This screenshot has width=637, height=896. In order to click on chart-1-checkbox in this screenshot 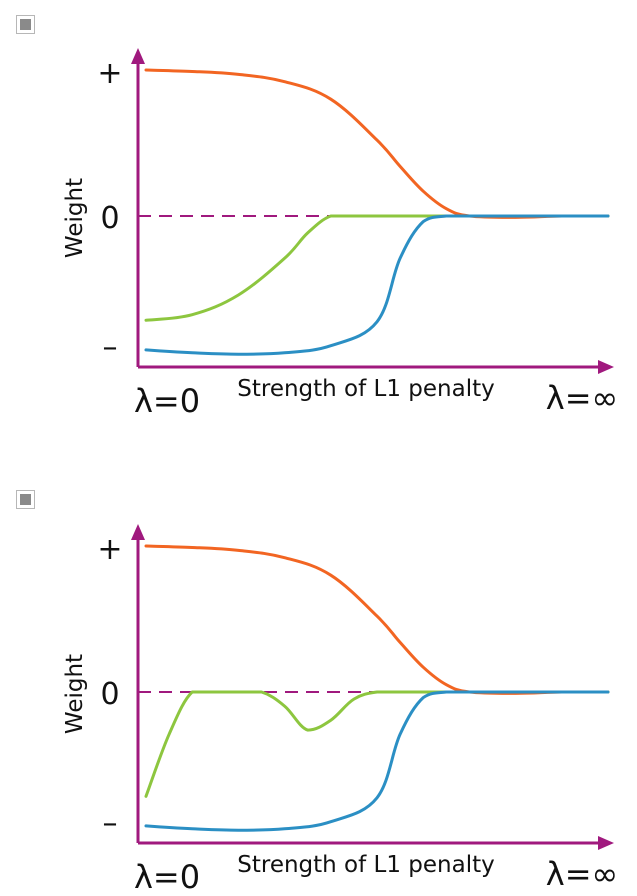, I will do `click(25, 24)`.